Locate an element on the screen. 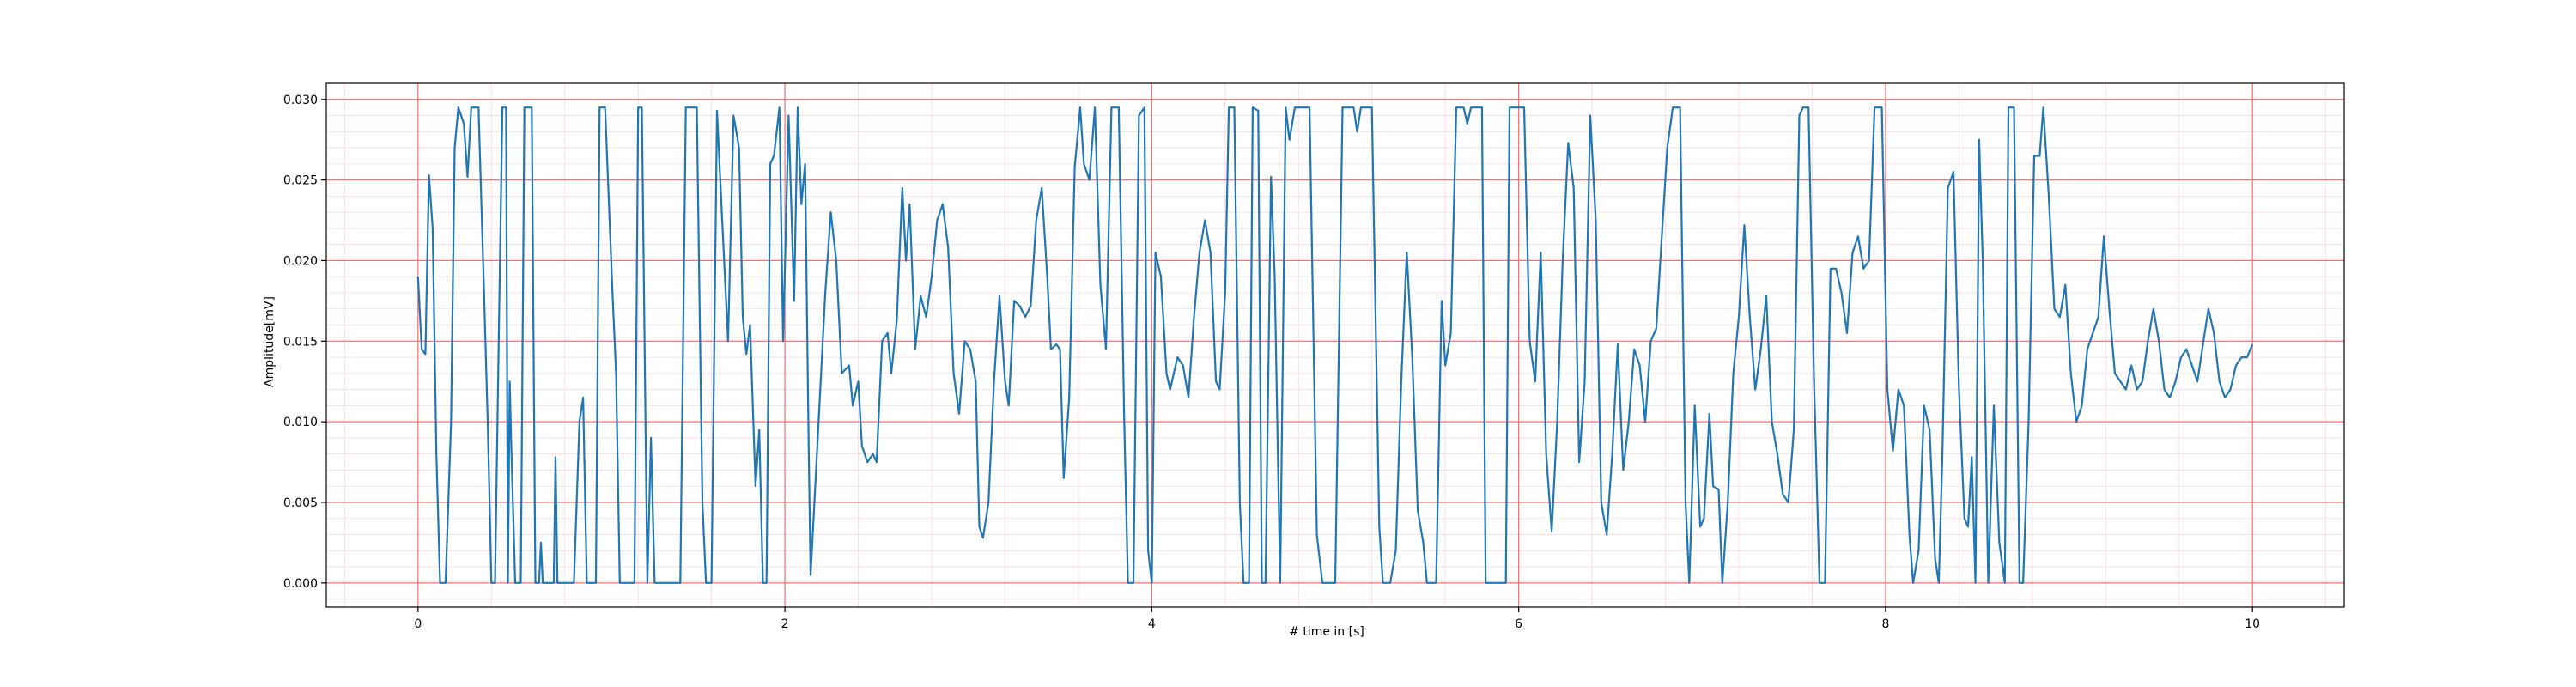 The image size is (2576, 687). y-tick-label: 0.015 is located at coordinates (301, 342).